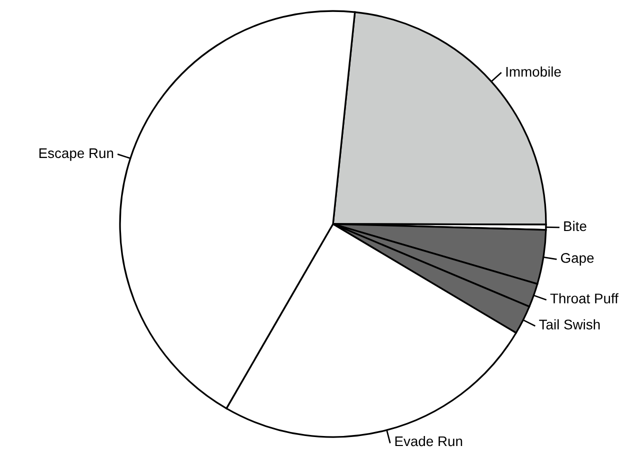 This screenshot has height=461, width=644. Describe the element at coordinates (575, 226) in the screenshot. I see `slice-label: Bite` at that location.